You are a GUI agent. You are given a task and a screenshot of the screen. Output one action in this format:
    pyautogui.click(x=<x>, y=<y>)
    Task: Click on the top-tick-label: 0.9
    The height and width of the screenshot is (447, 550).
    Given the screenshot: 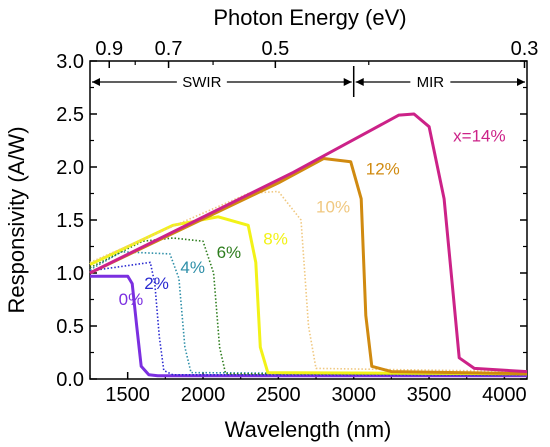 What is the action you would take?
    pyautogui.click(x=109, y=49)
    